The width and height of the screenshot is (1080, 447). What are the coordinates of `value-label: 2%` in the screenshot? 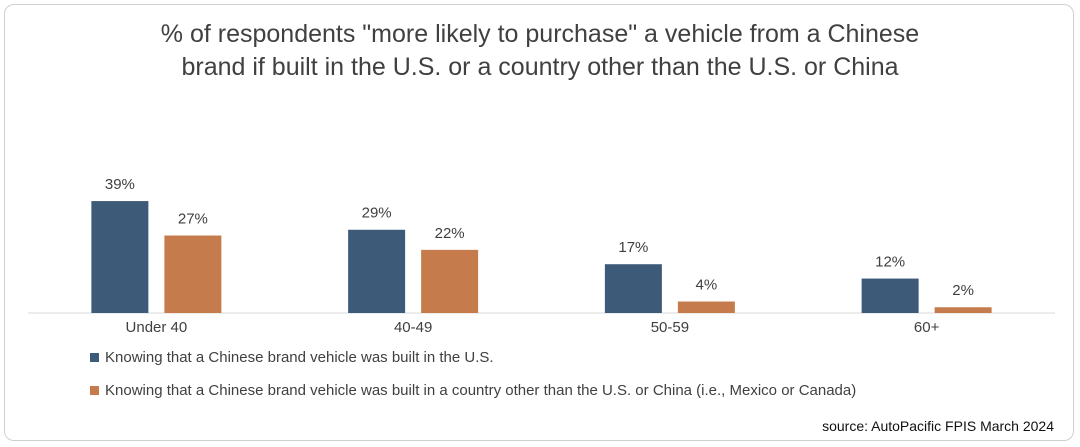 It's located at (963, 290).